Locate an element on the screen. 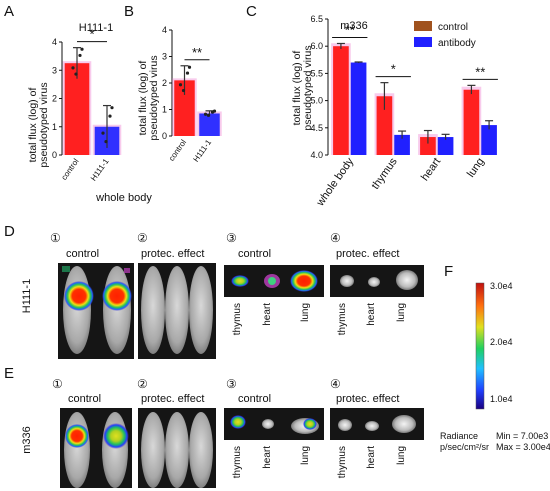 This screenshot has width=550, height=491. row-e-panel1-number: ① is located at coordinates (57, 384).